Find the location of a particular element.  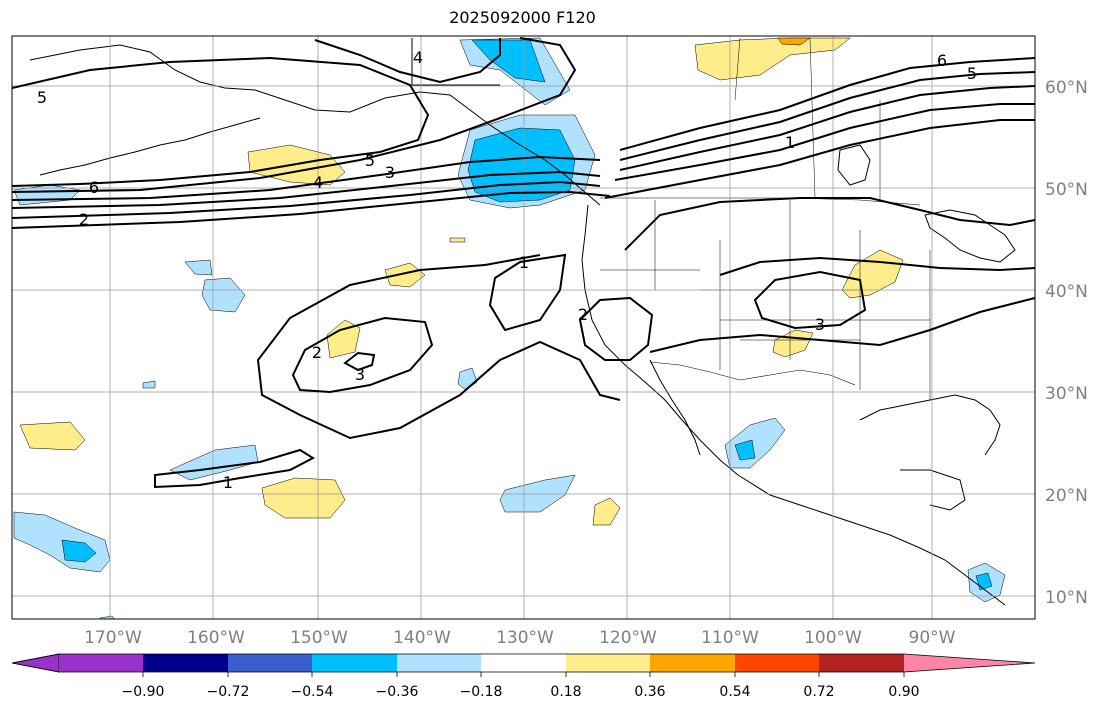

lon-label: 170°W is located at coordinates (113, 638).